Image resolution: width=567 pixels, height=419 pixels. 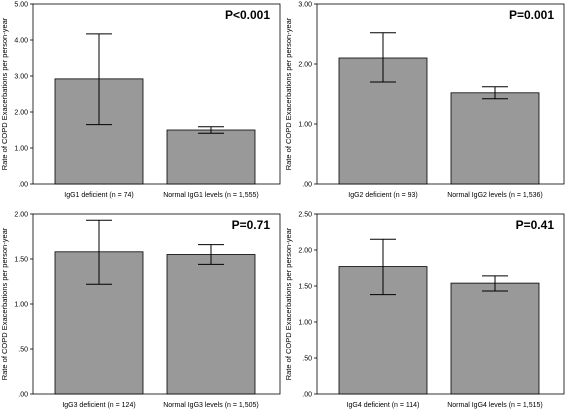 I want to click on y-tick-label: 5.00, so click(x=21, y=5).